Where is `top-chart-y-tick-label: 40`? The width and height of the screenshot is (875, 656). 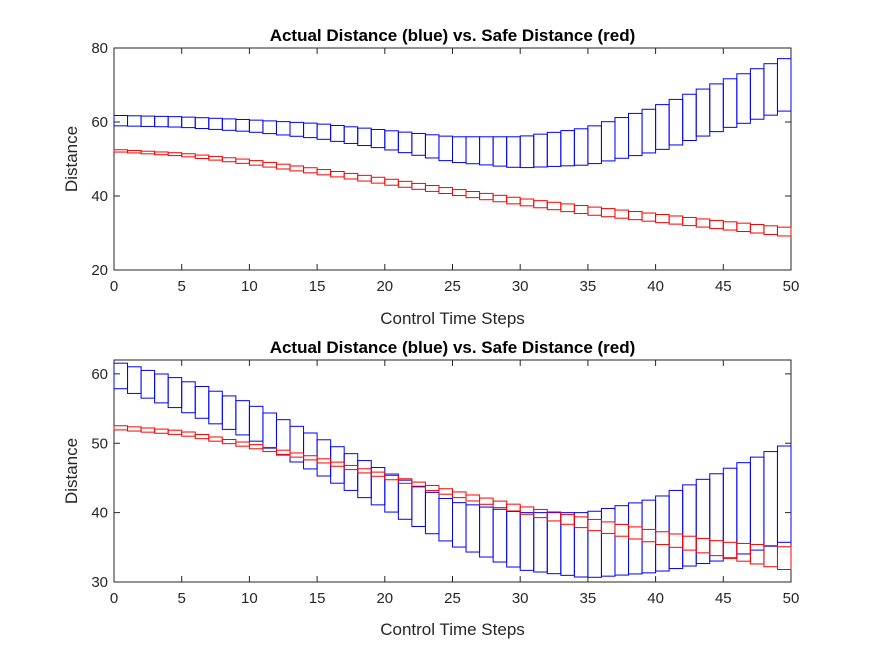 top-chart-y-tick-label: 40 is located at coordinates (99, 196).